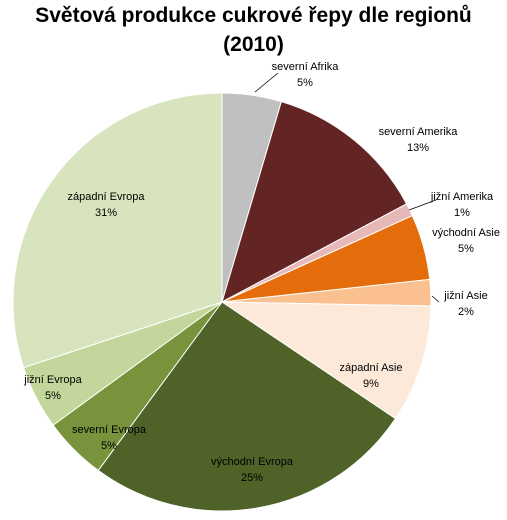 The image size is (507, 520). I want to click on slice-category-label: východní Asie, so click(466, 233).